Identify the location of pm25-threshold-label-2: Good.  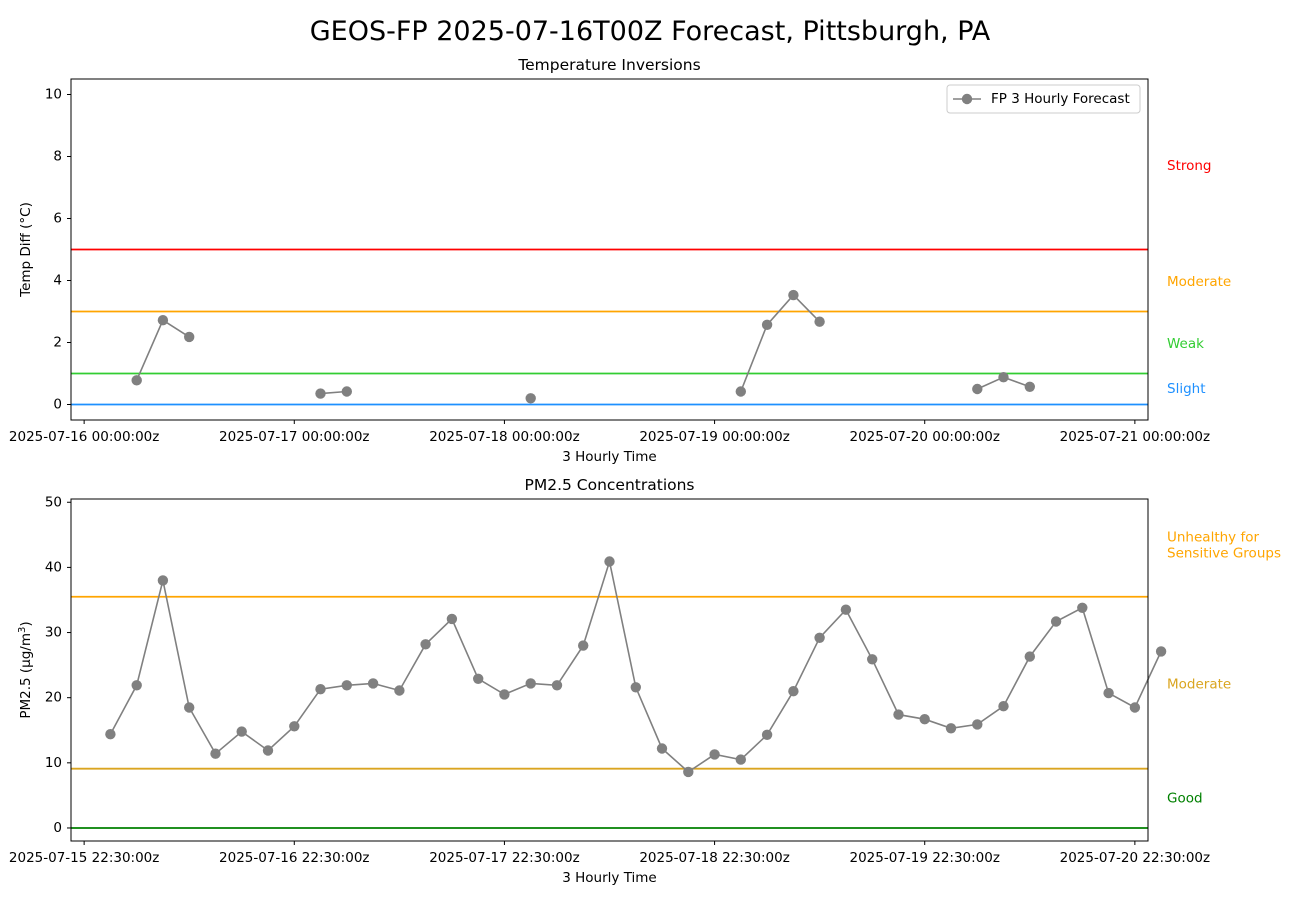
(1185, 799).